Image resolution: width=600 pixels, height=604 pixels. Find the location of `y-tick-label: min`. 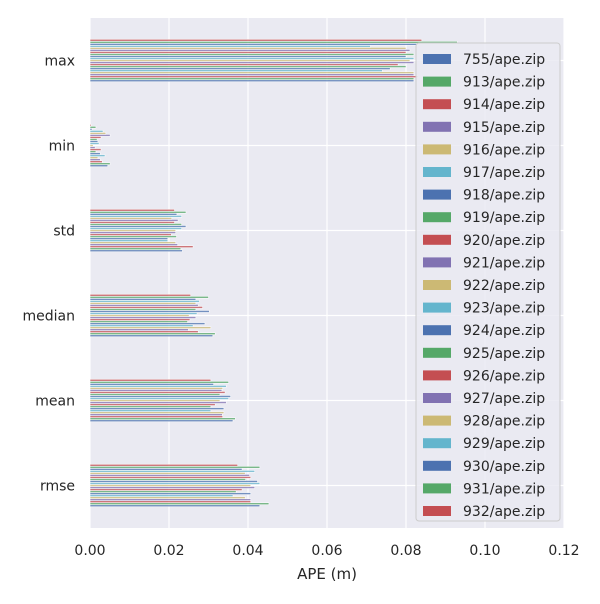

y-tick-label: min is located at coordinates (62, 147).